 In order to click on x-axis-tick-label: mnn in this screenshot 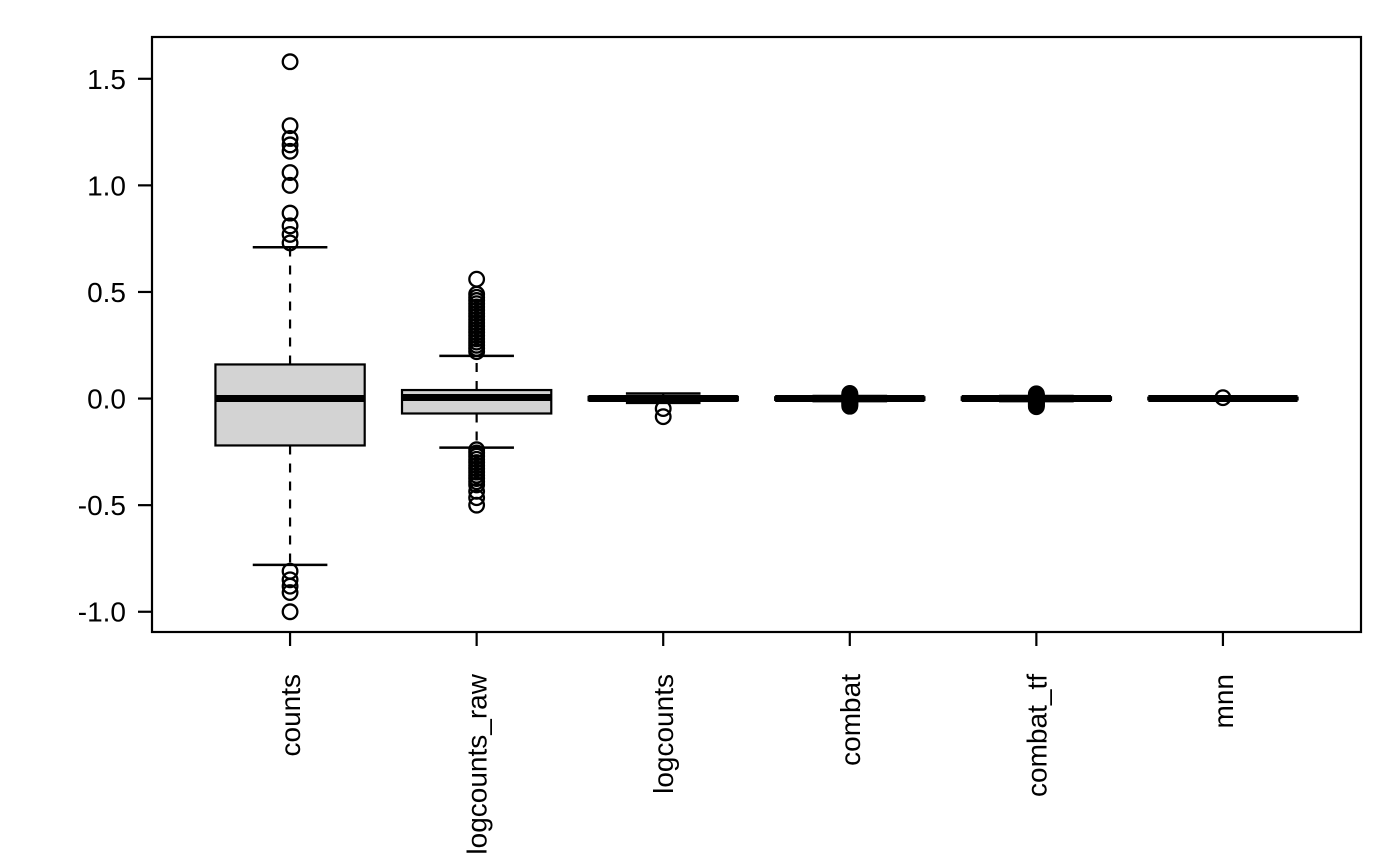, I will do `click(1223, 701)`.